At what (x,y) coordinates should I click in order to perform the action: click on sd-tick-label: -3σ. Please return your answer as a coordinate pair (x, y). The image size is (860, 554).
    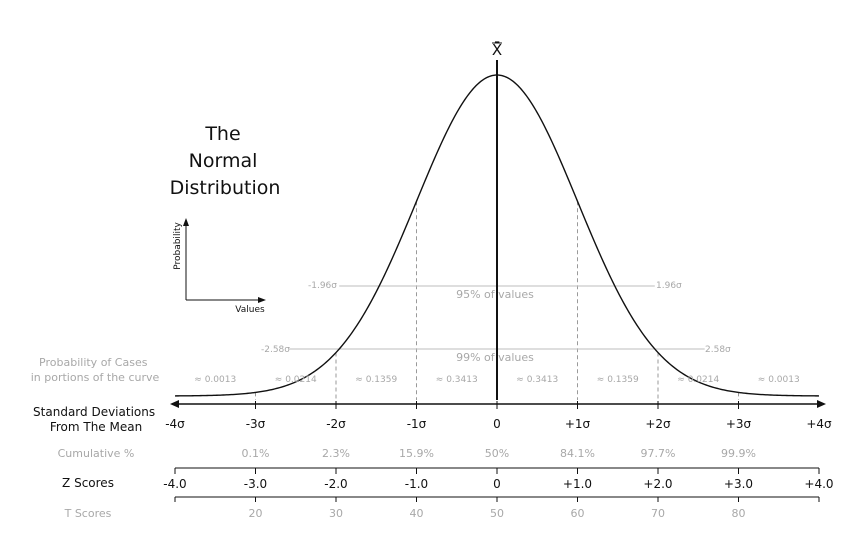
    Looking at the image, I should click on (256, 424).